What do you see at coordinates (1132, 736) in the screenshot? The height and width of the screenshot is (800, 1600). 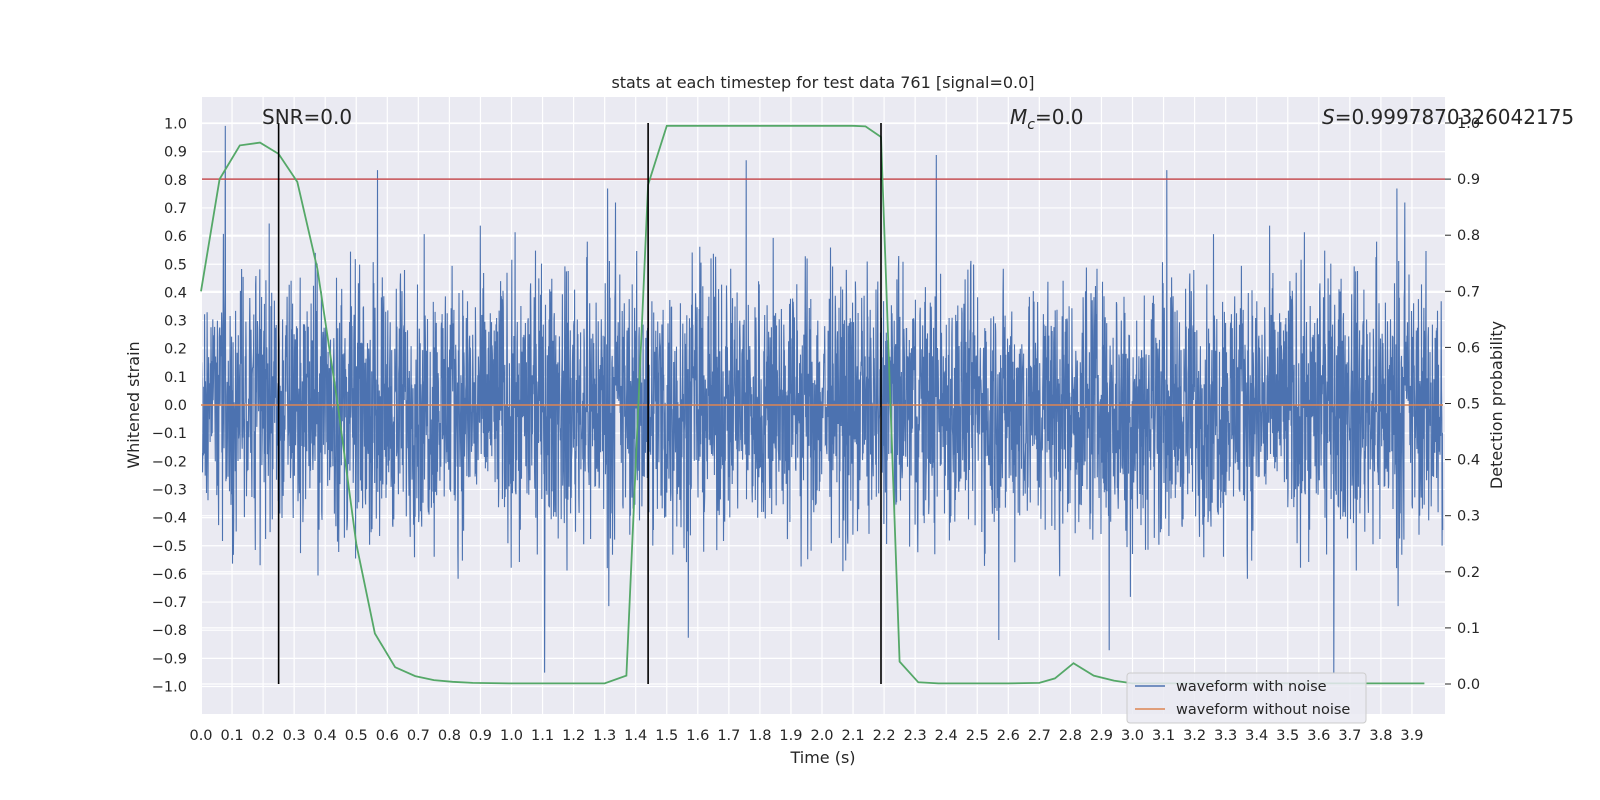 I see `x-tick-label: 3.0` at bounding box center [1132, 736].